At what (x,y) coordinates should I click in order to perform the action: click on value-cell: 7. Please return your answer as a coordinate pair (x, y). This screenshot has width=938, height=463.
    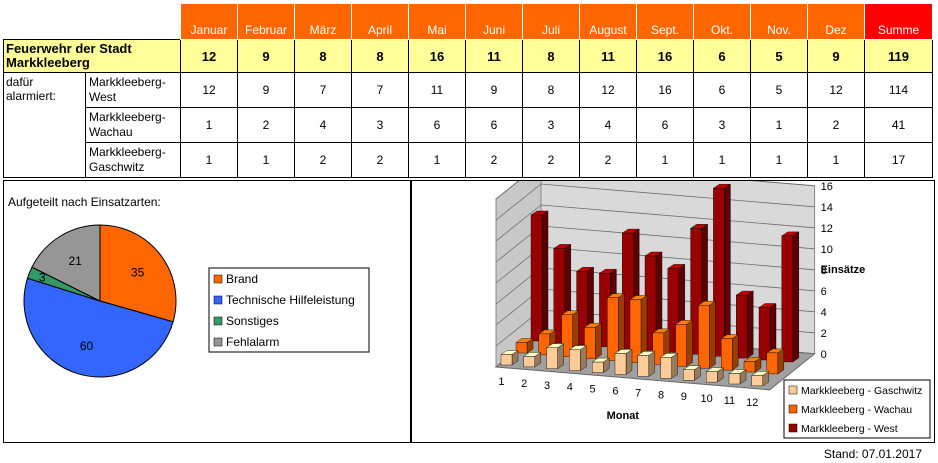
    Looking at the image, I should click on (323, 90).